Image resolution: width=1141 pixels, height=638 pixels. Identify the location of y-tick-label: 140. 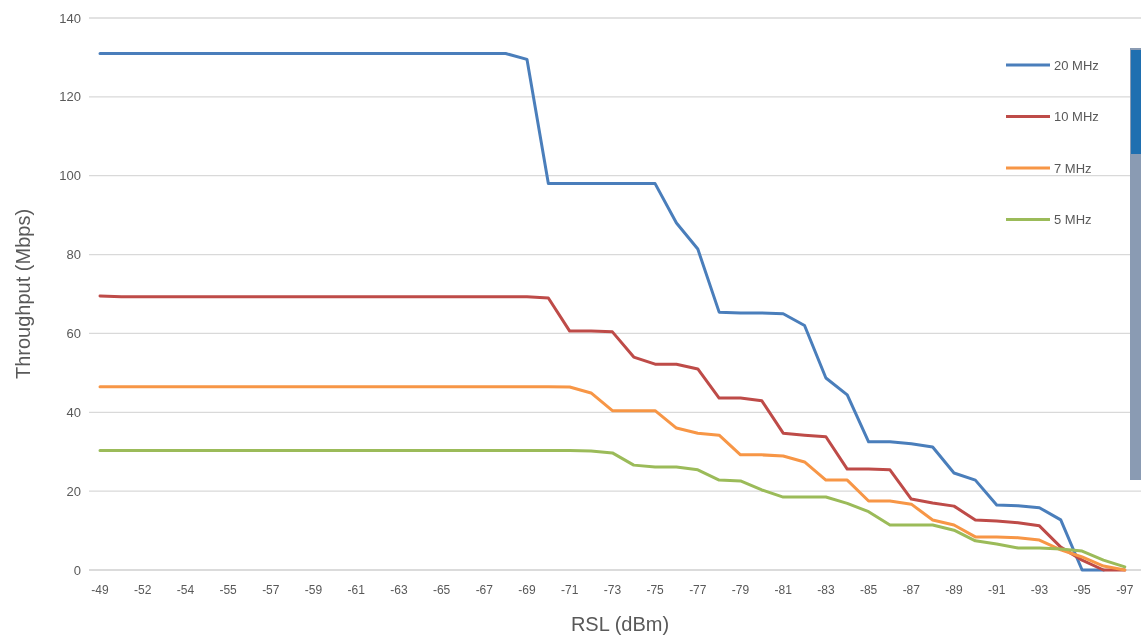
(70, 18).